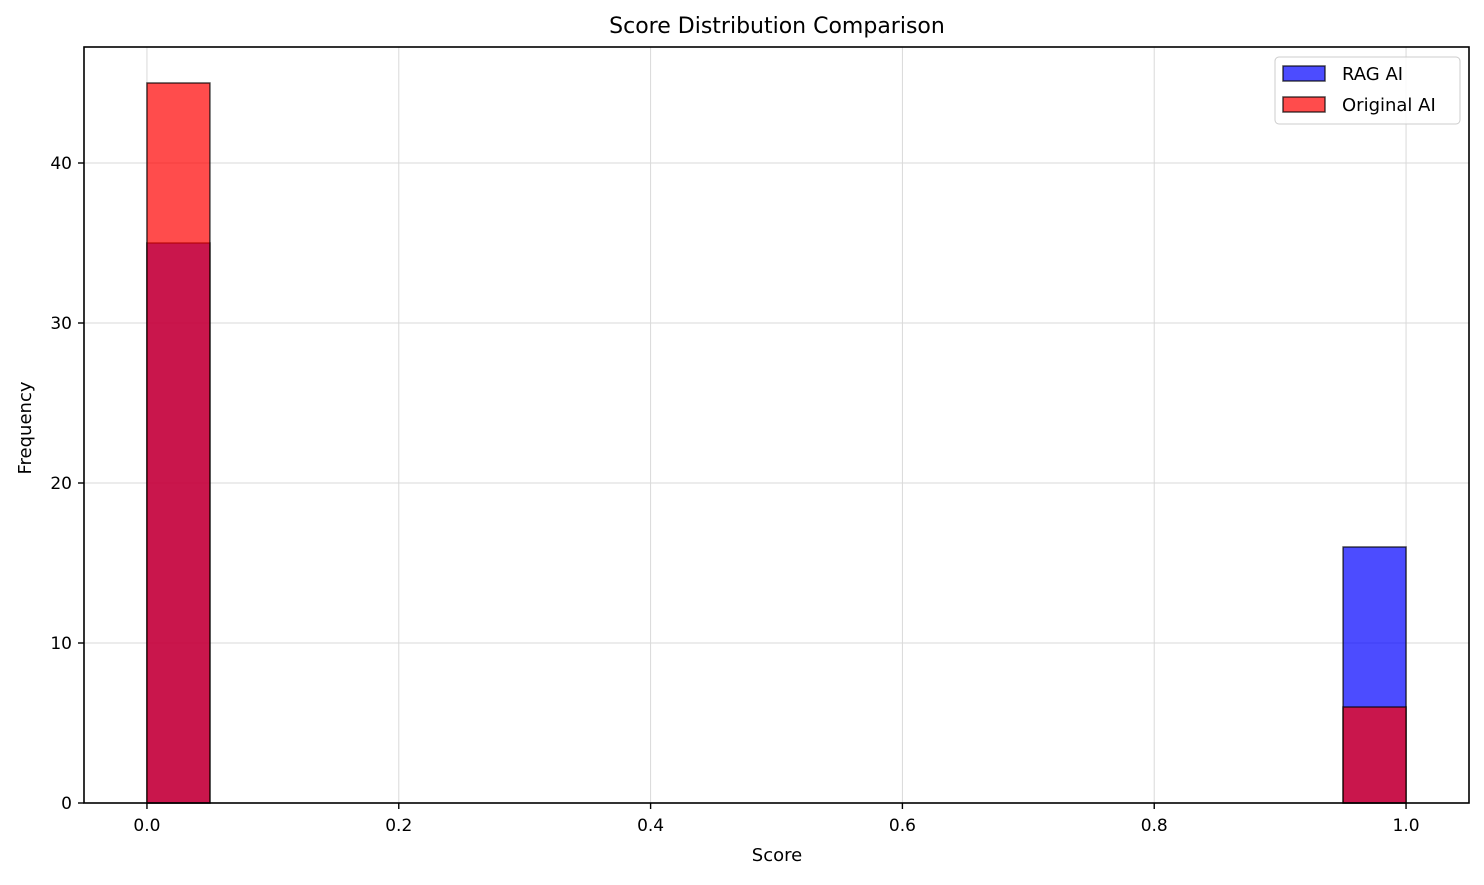  Describe the element at coordinates (61, 324) in the screenshot. I see `y-tick-label: 30` at that location.